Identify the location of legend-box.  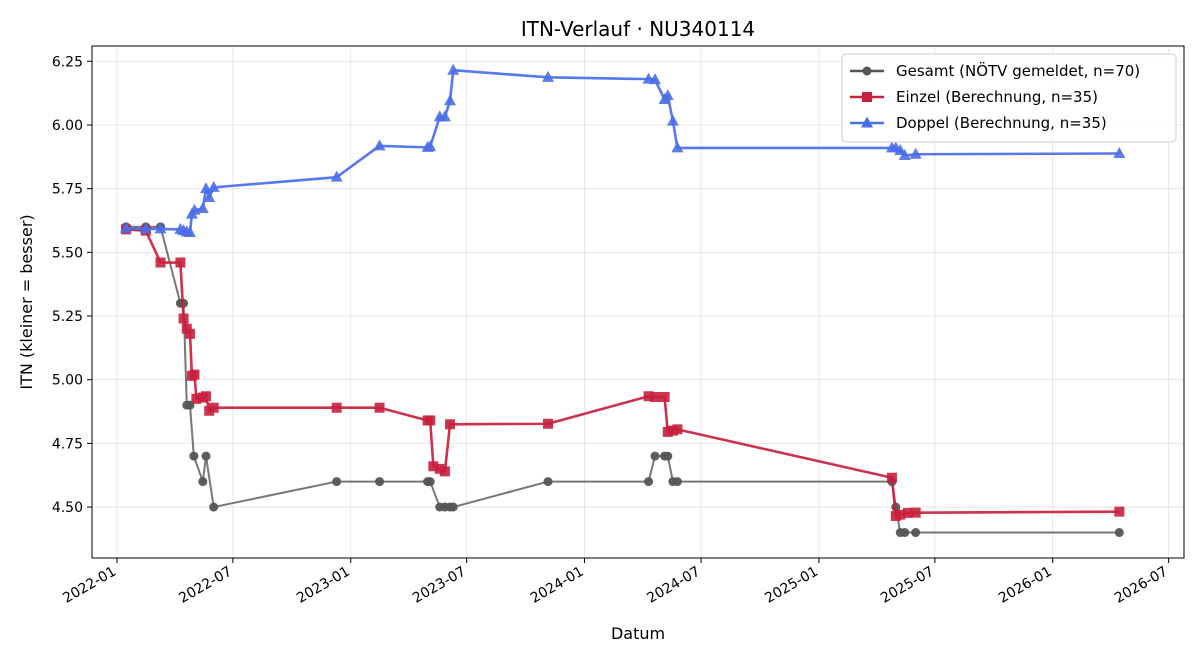
(1009, 98).